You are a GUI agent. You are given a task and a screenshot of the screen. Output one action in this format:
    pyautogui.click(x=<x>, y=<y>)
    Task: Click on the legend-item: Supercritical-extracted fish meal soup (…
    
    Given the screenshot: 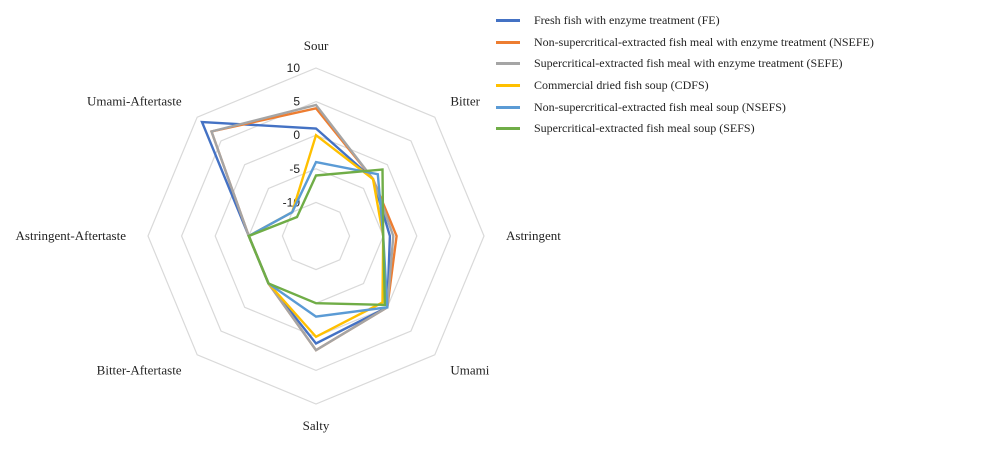 What is the action you would take?
    pyautogui.click(x=685, y=129)
    